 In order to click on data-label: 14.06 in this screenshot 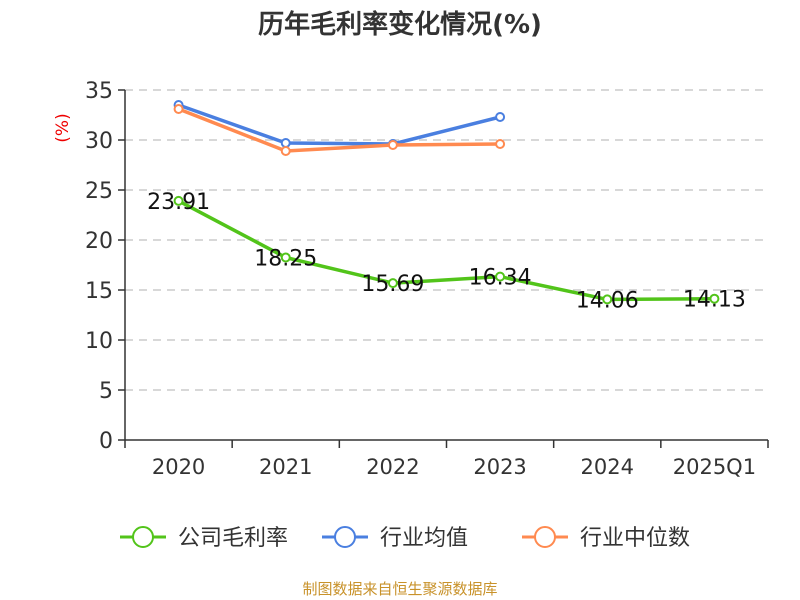, I will do `click(607, 300)`.